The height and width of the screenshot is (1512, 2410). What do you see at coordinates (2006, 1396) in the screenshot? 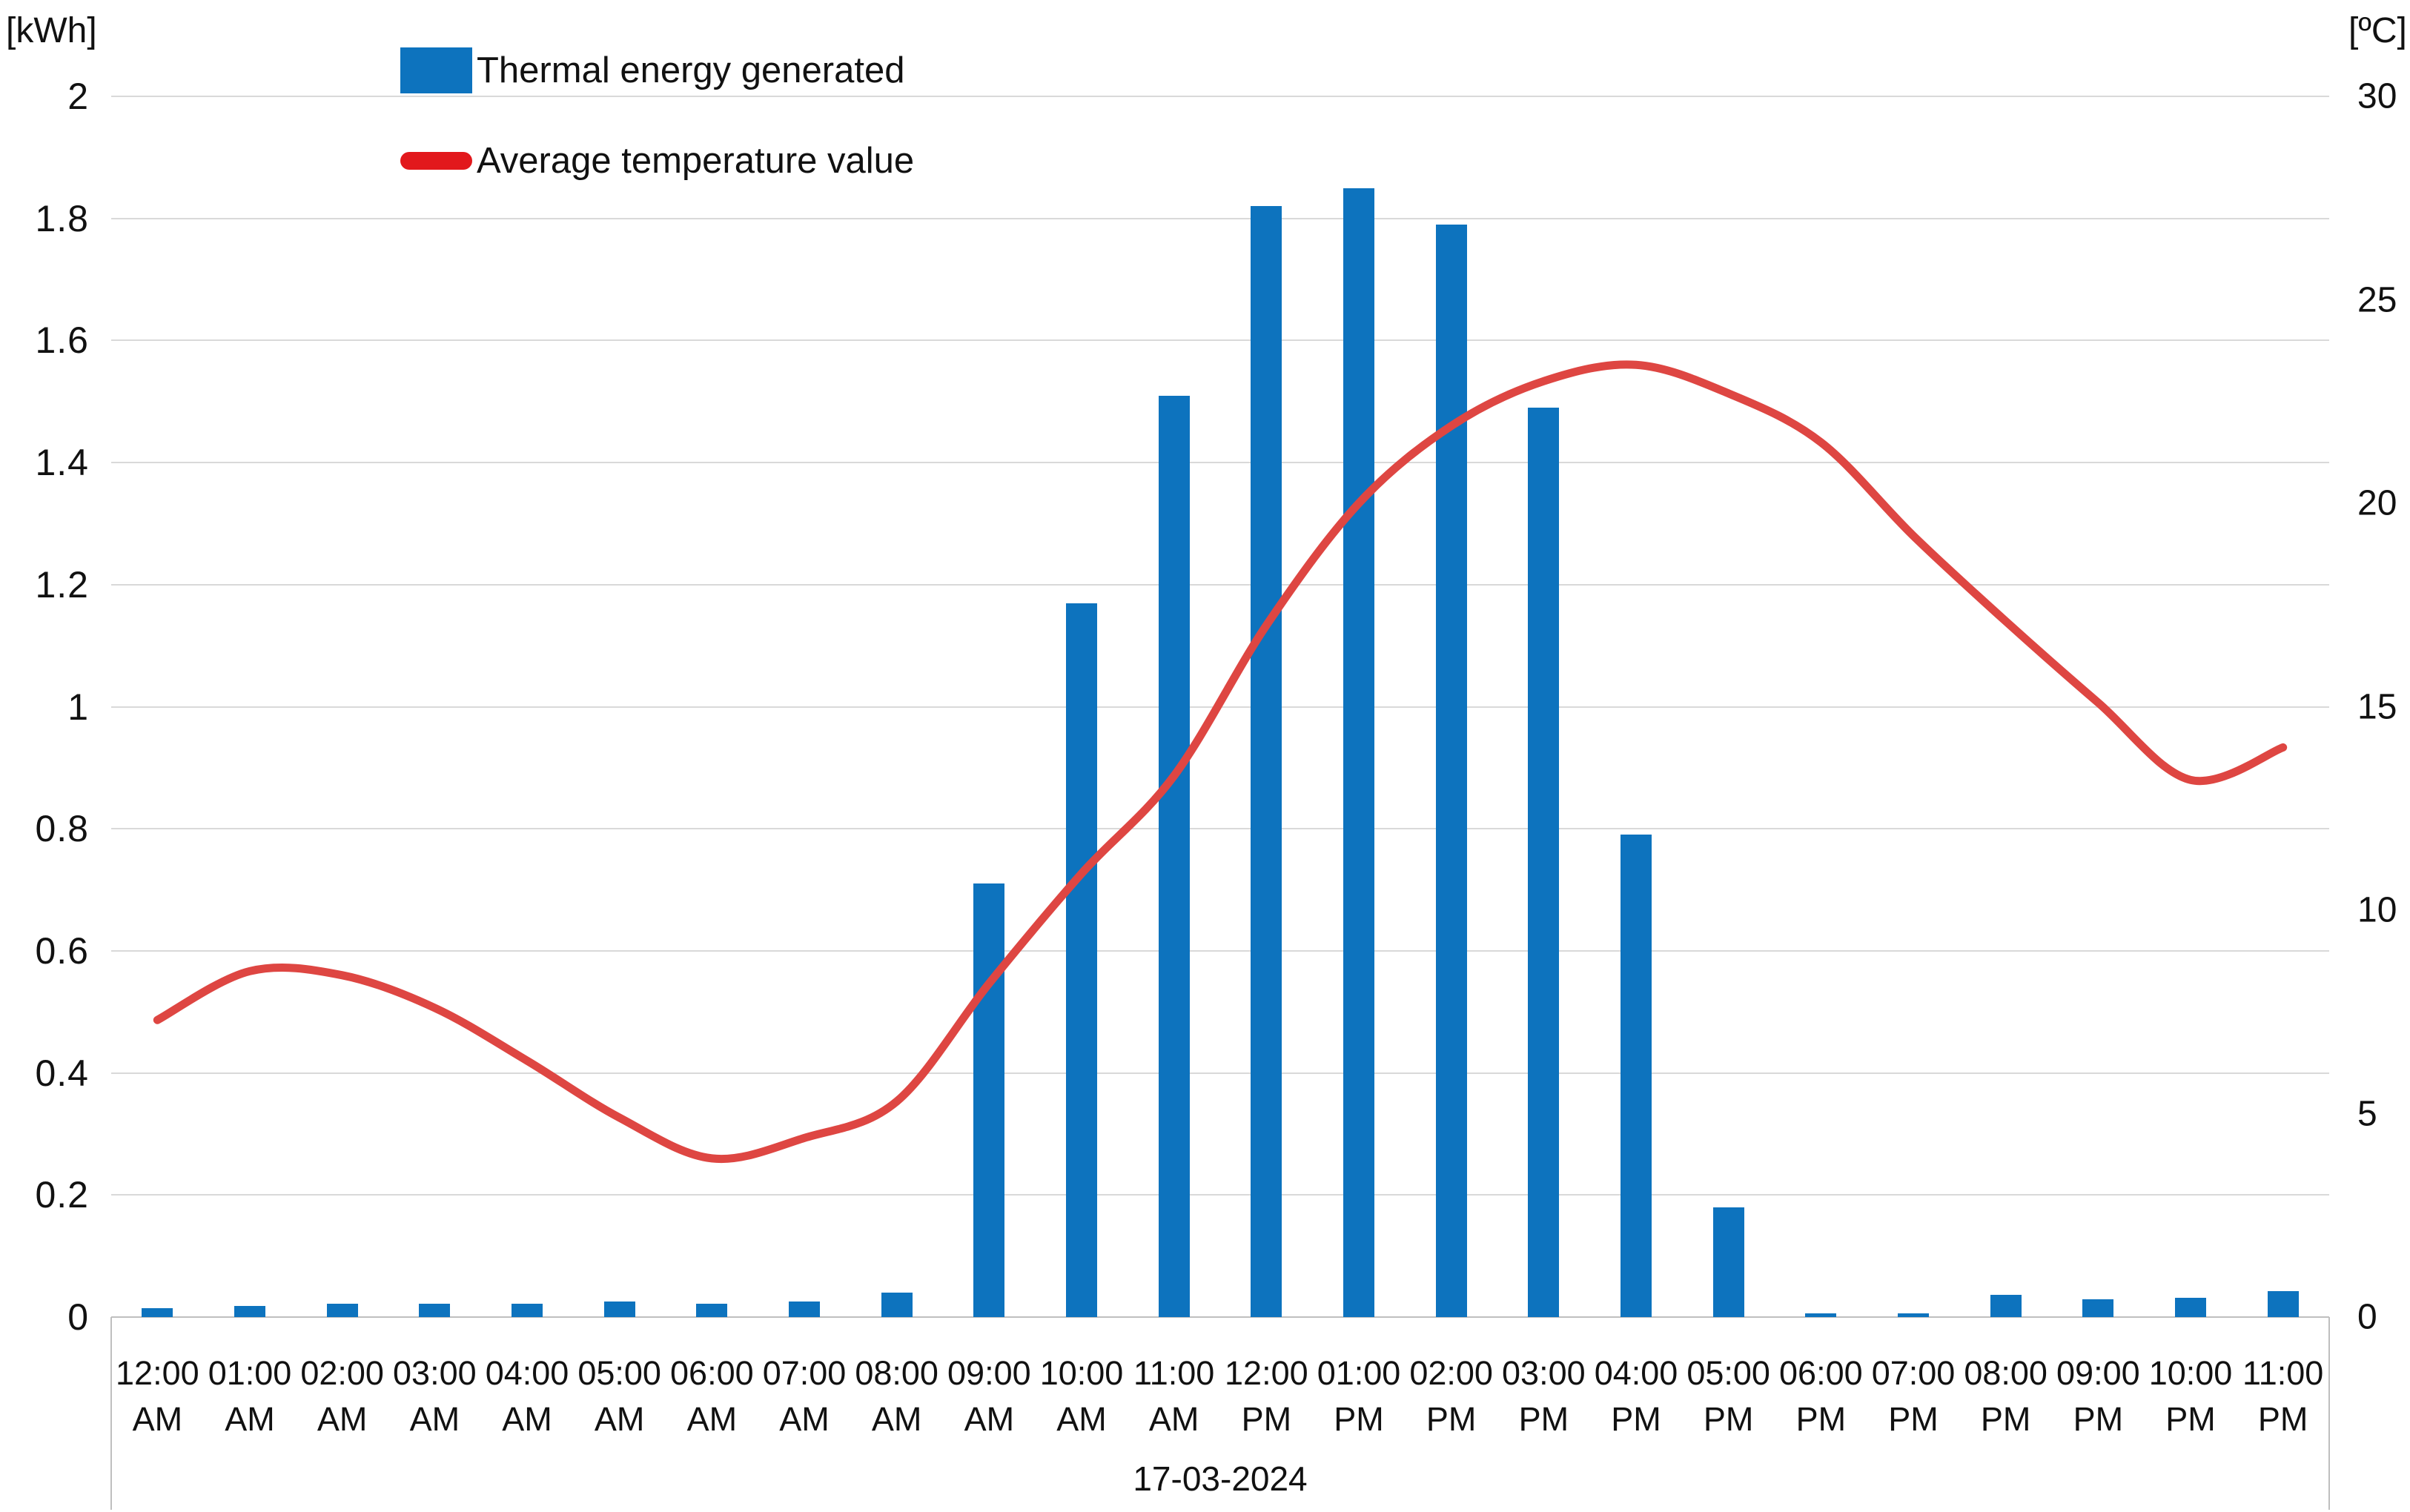
I see `x-axis-label: 08:00 PM` at bounding box center [2006, 1396].